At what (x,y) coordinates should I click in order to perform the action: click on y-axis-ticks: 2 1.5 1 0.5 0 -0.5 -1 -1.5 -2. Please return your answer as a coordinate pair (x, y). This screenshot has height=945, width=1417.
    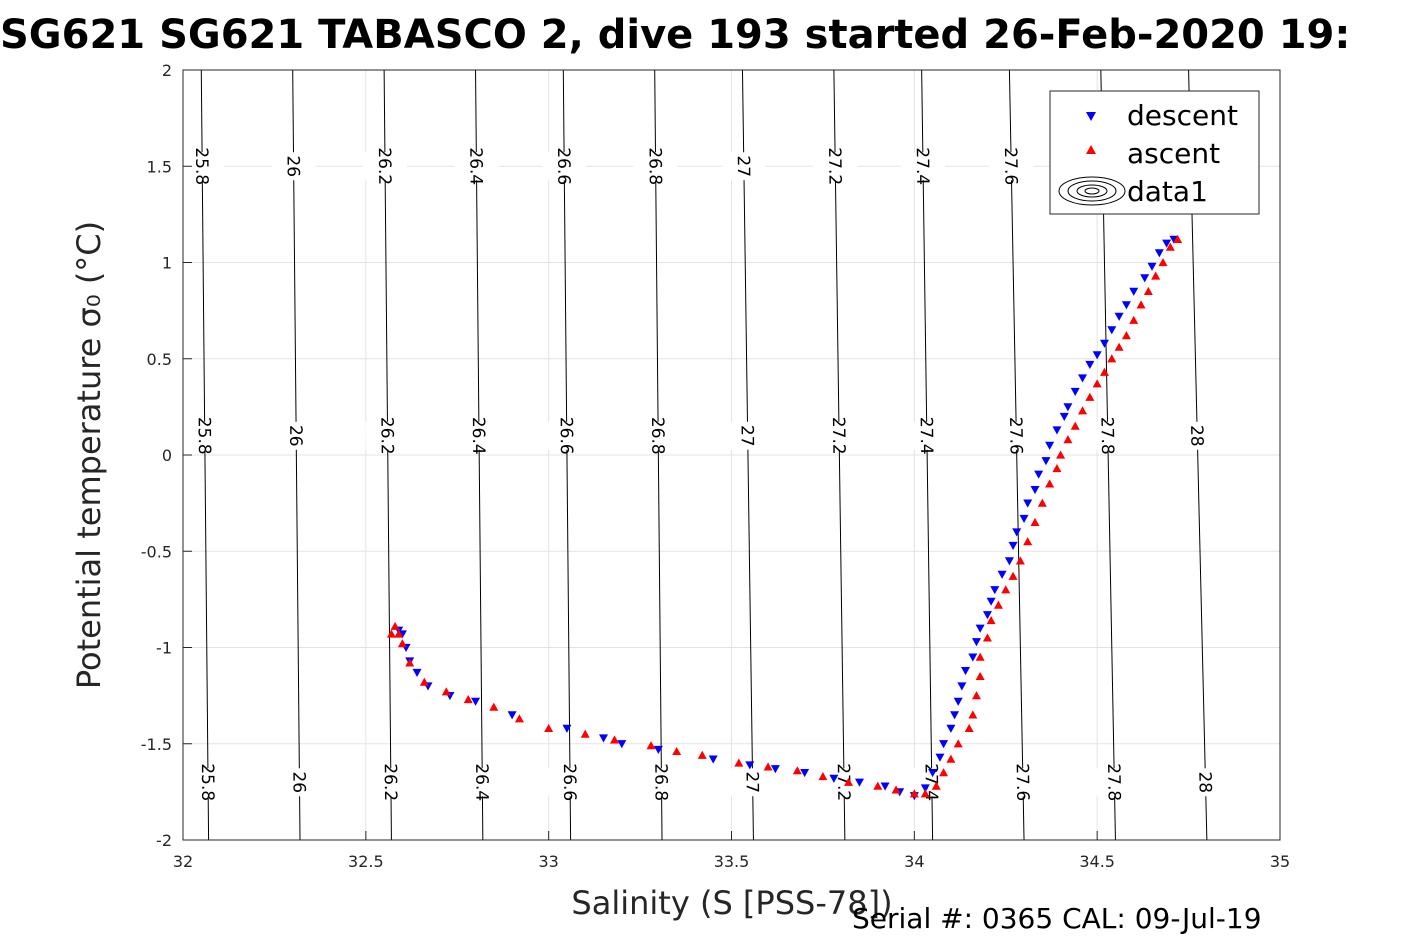
    Looking at the image, I should click on (166, 455).